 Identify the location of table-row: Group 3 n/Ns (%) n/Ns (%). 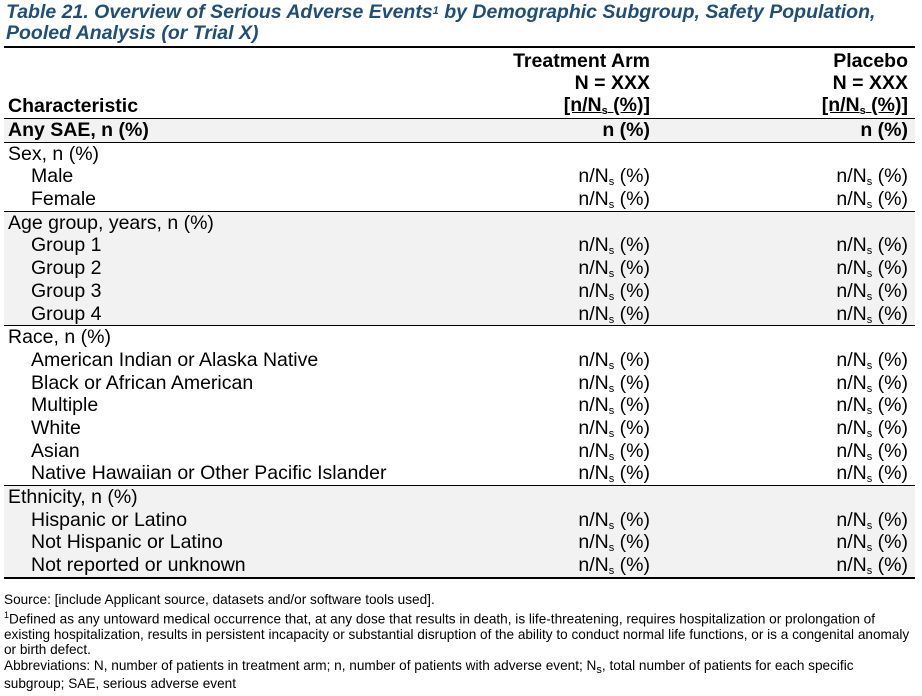
(459, 291).